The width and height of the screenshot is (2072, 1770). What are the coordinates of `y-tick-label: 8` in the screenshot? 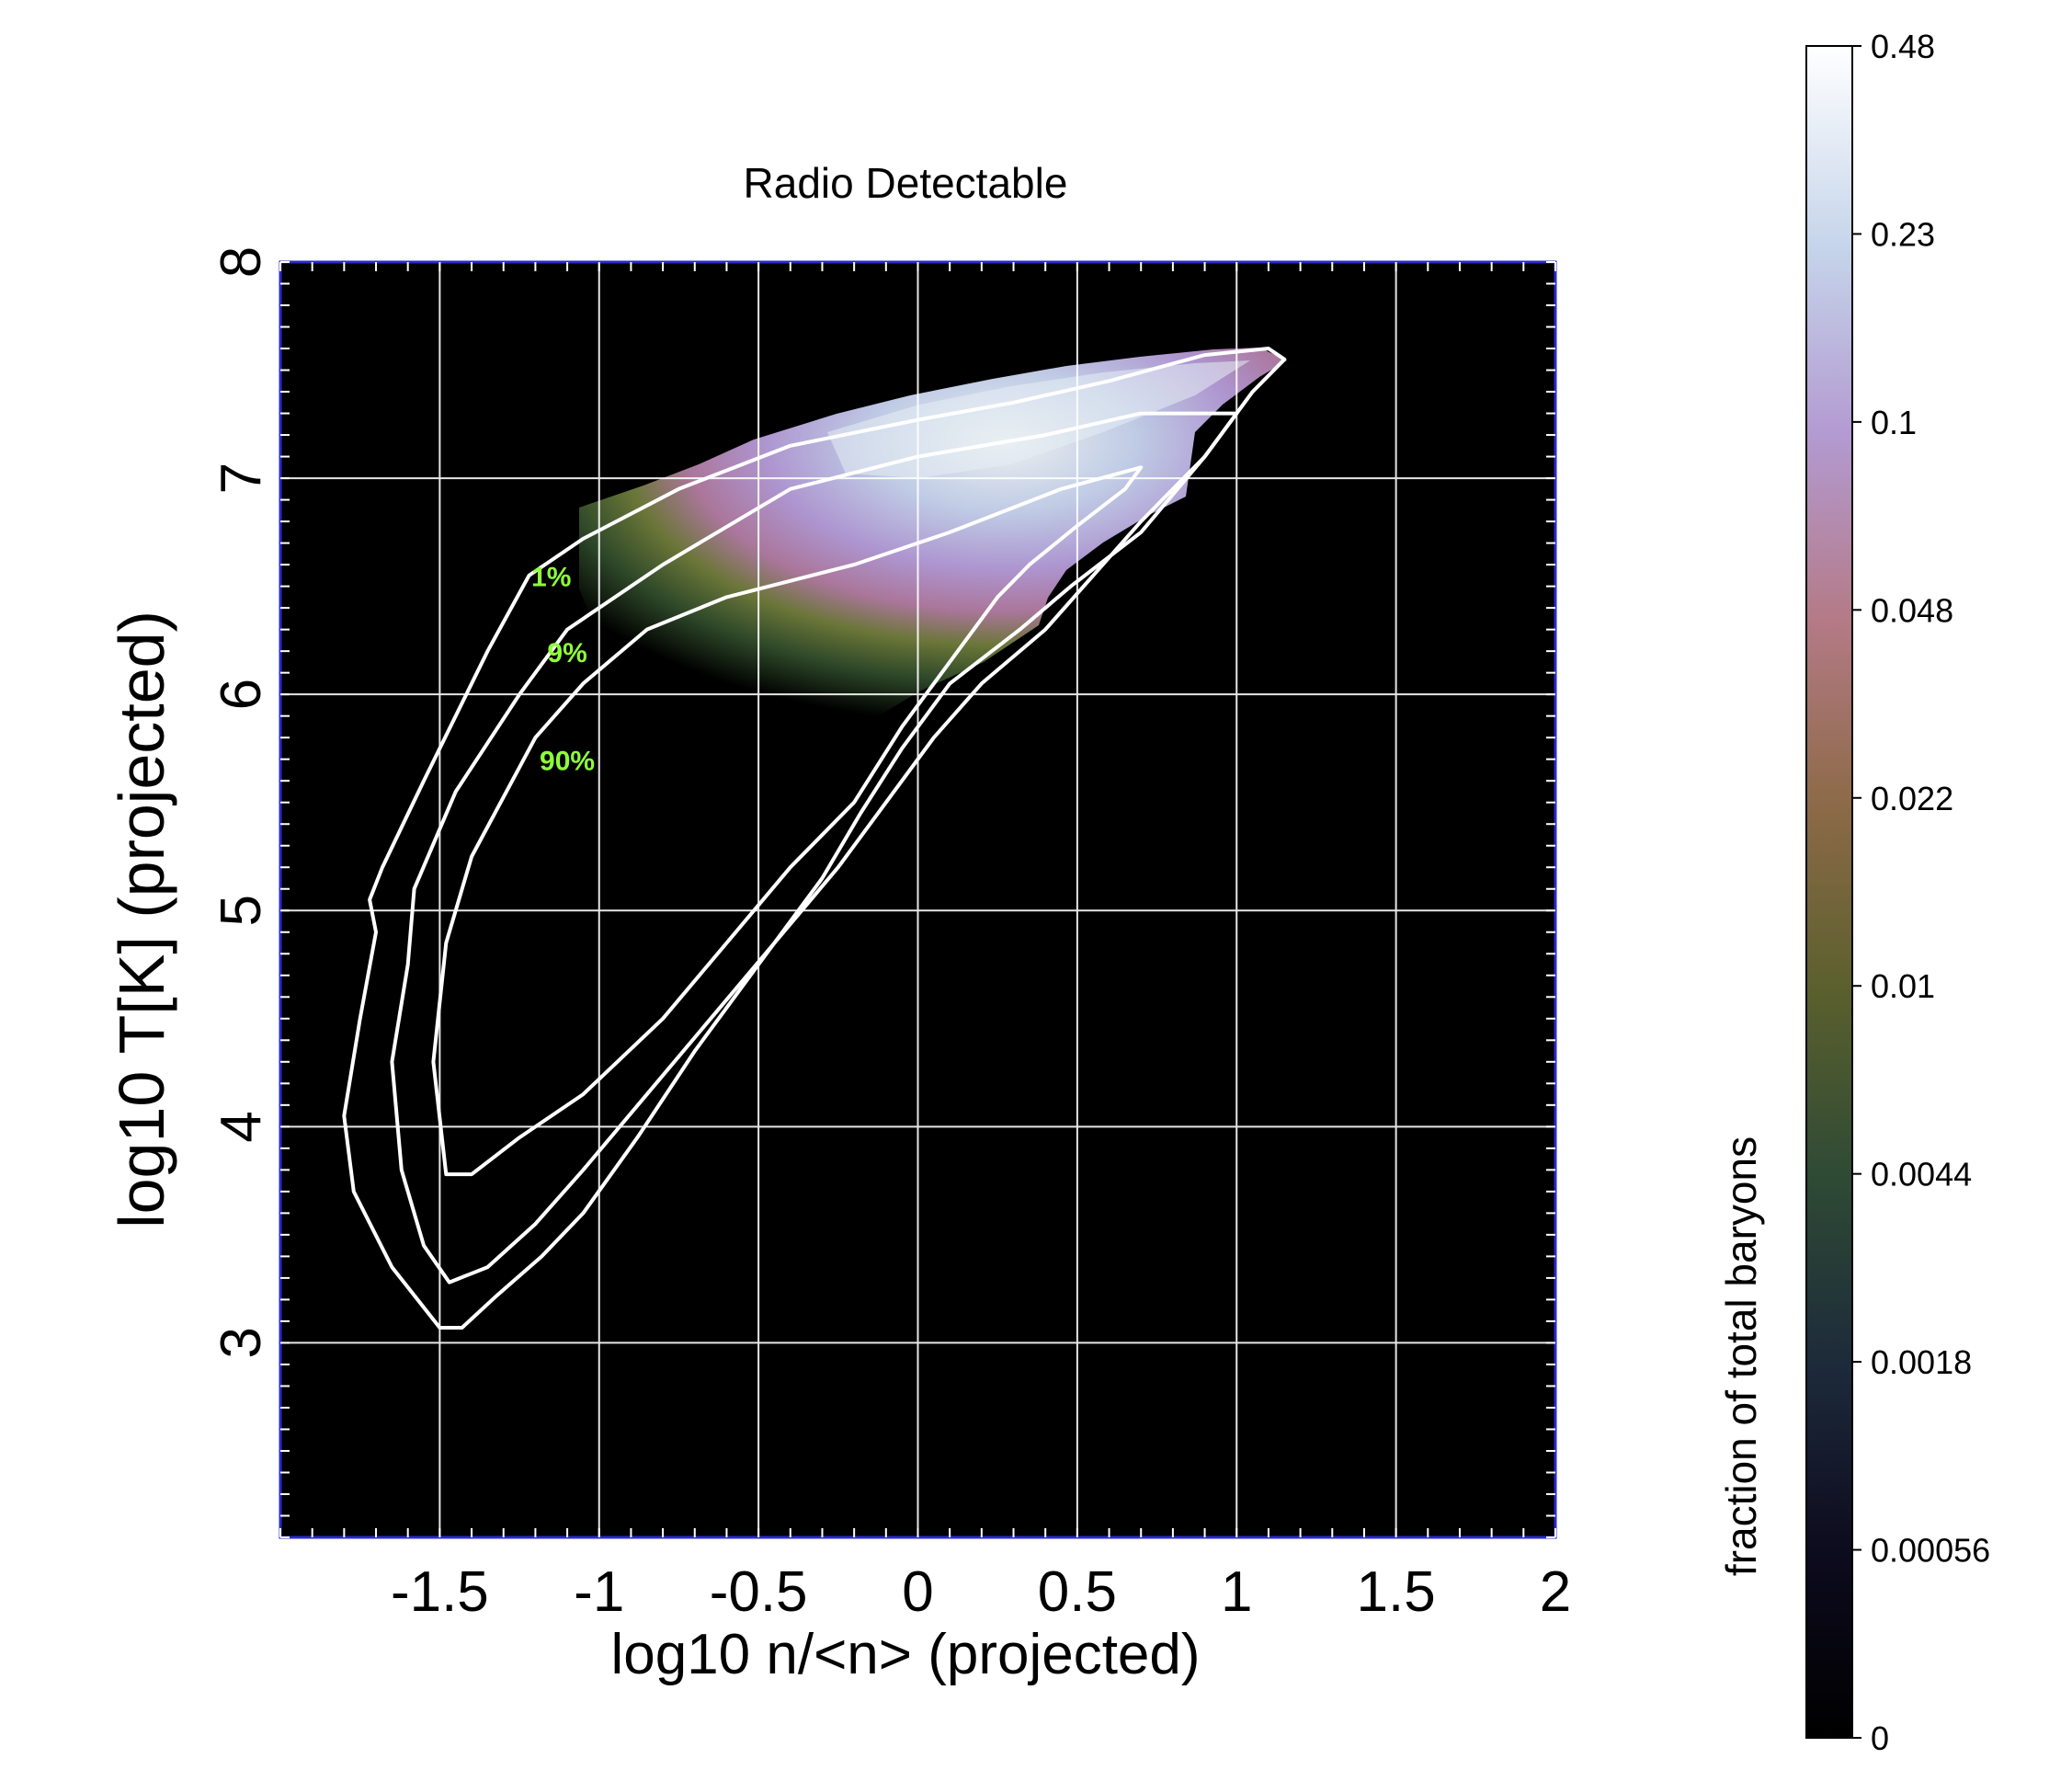 It's located at (242, 262).